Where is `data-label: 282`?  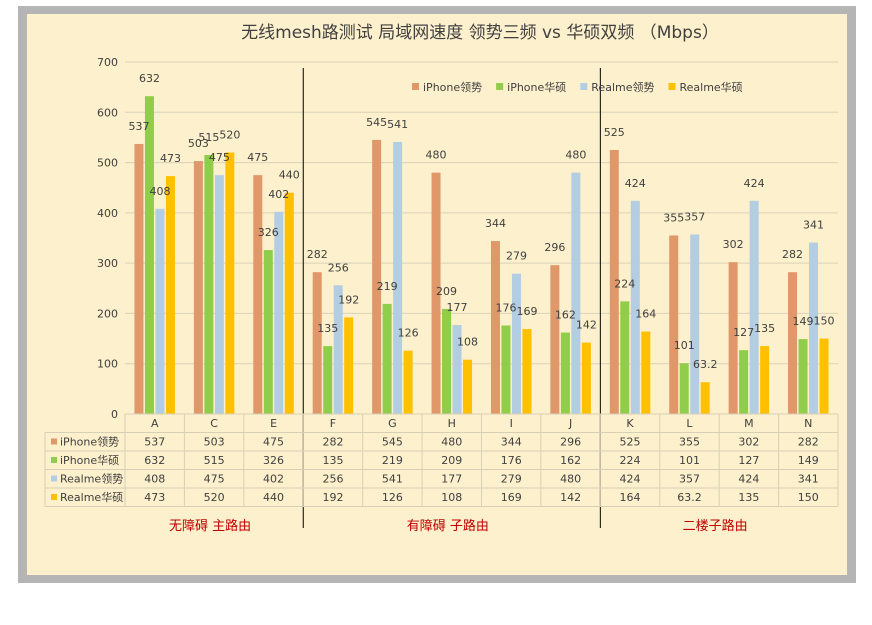 data-label: 282 is located at coordinates (792, 254).